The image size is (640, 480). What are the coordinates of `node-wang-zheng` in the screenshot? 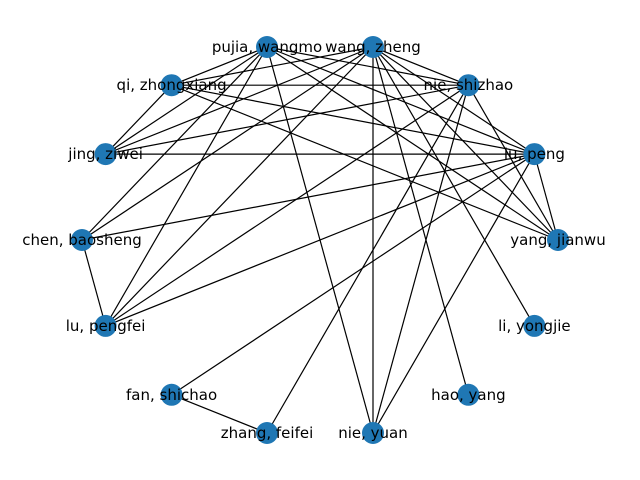 It's located at (373, 47).